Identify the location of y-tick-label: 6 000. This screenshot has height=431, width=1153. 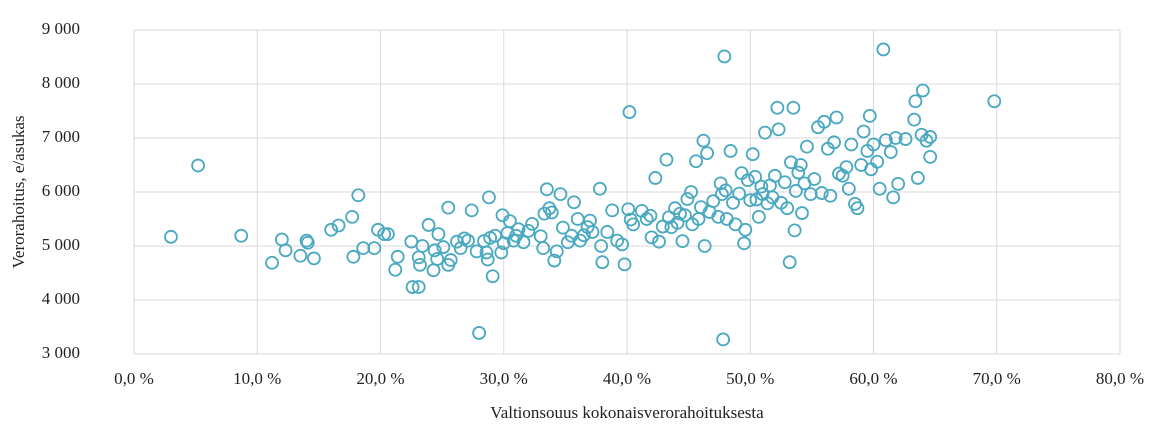
(61, 190).